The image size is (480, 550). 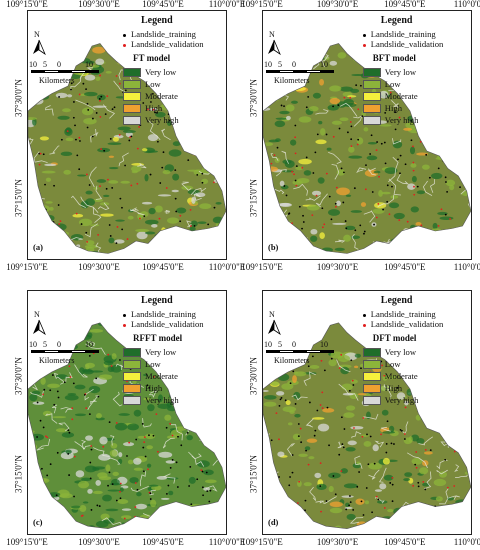 What do you see at coordinates (364, 45) in the screenshot?
I see `validation-legend-marker` at bounding box center [364, 45].